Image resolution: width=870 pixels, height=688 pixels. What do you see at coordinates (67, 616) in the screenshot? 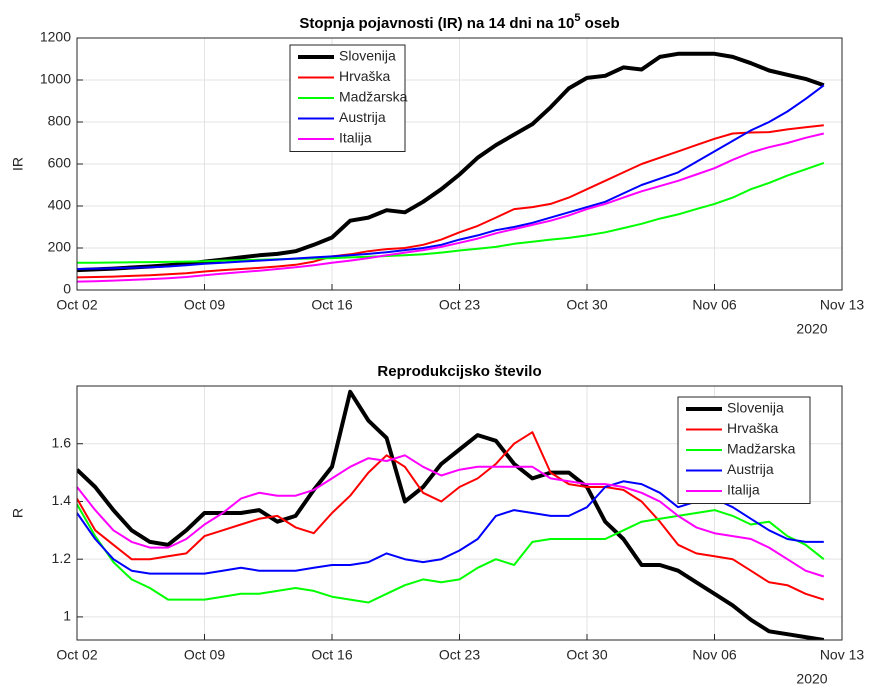
I see `y-tick-label: 1` at bounding box center [67, 616].